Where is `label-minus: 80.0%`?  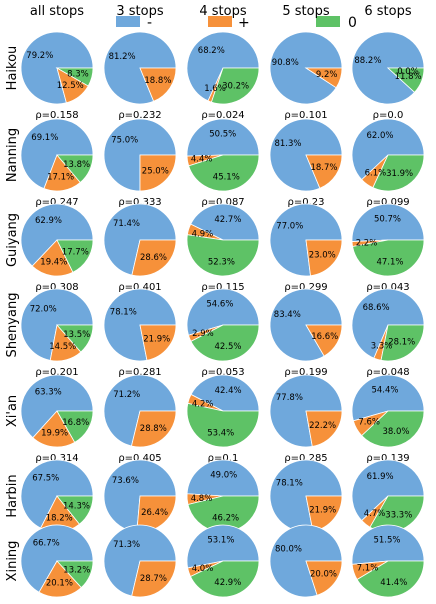
label-minus: 80.0% is located at coordinates (288, 549).